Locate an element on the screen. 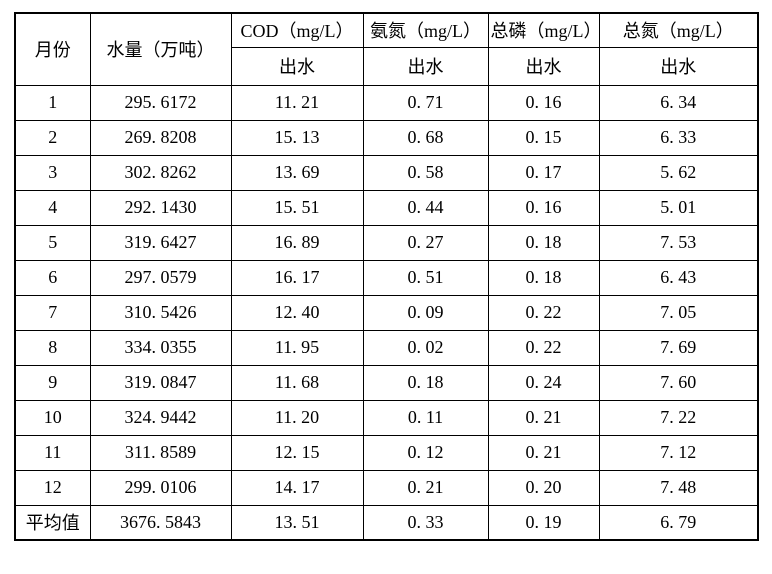 This screenshot has width=772, height=574. tn-cell: 5. 62 is located at coordinates (678, 172).